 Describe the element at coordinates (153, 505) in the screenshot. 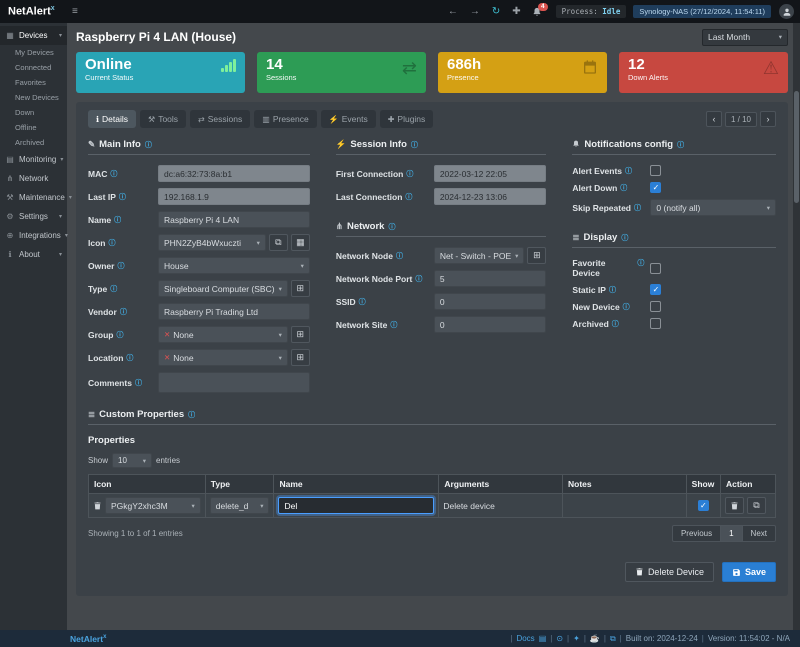

I see `property-icon-select: PGkgY2xhc3M ▾` at that location.